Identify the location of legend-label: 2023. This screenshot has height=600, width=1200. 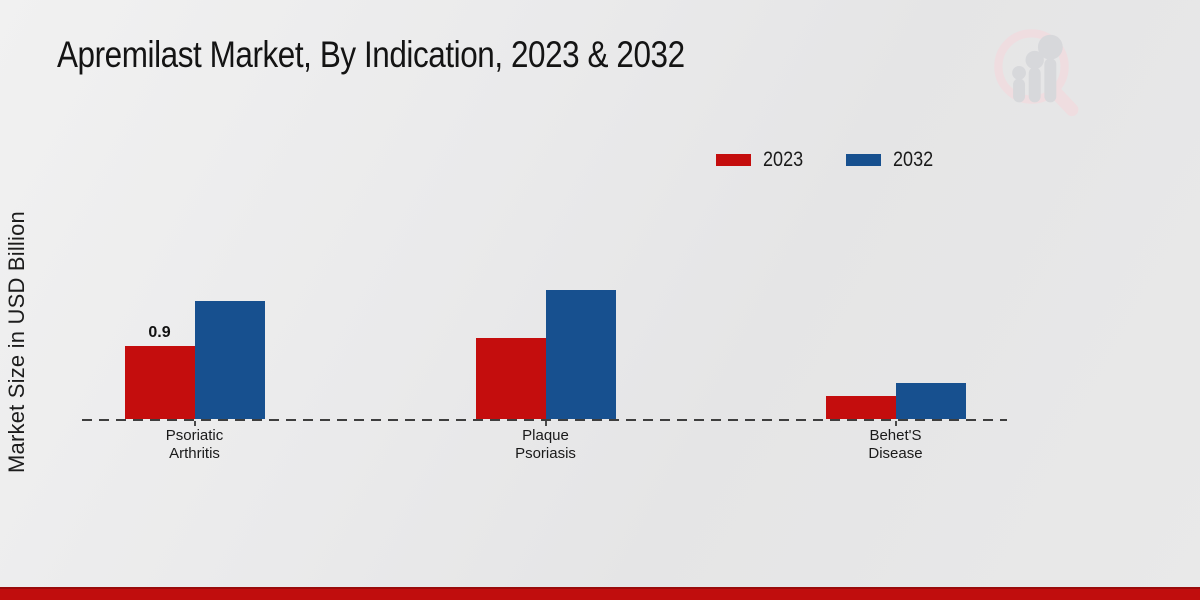
(783, 159).